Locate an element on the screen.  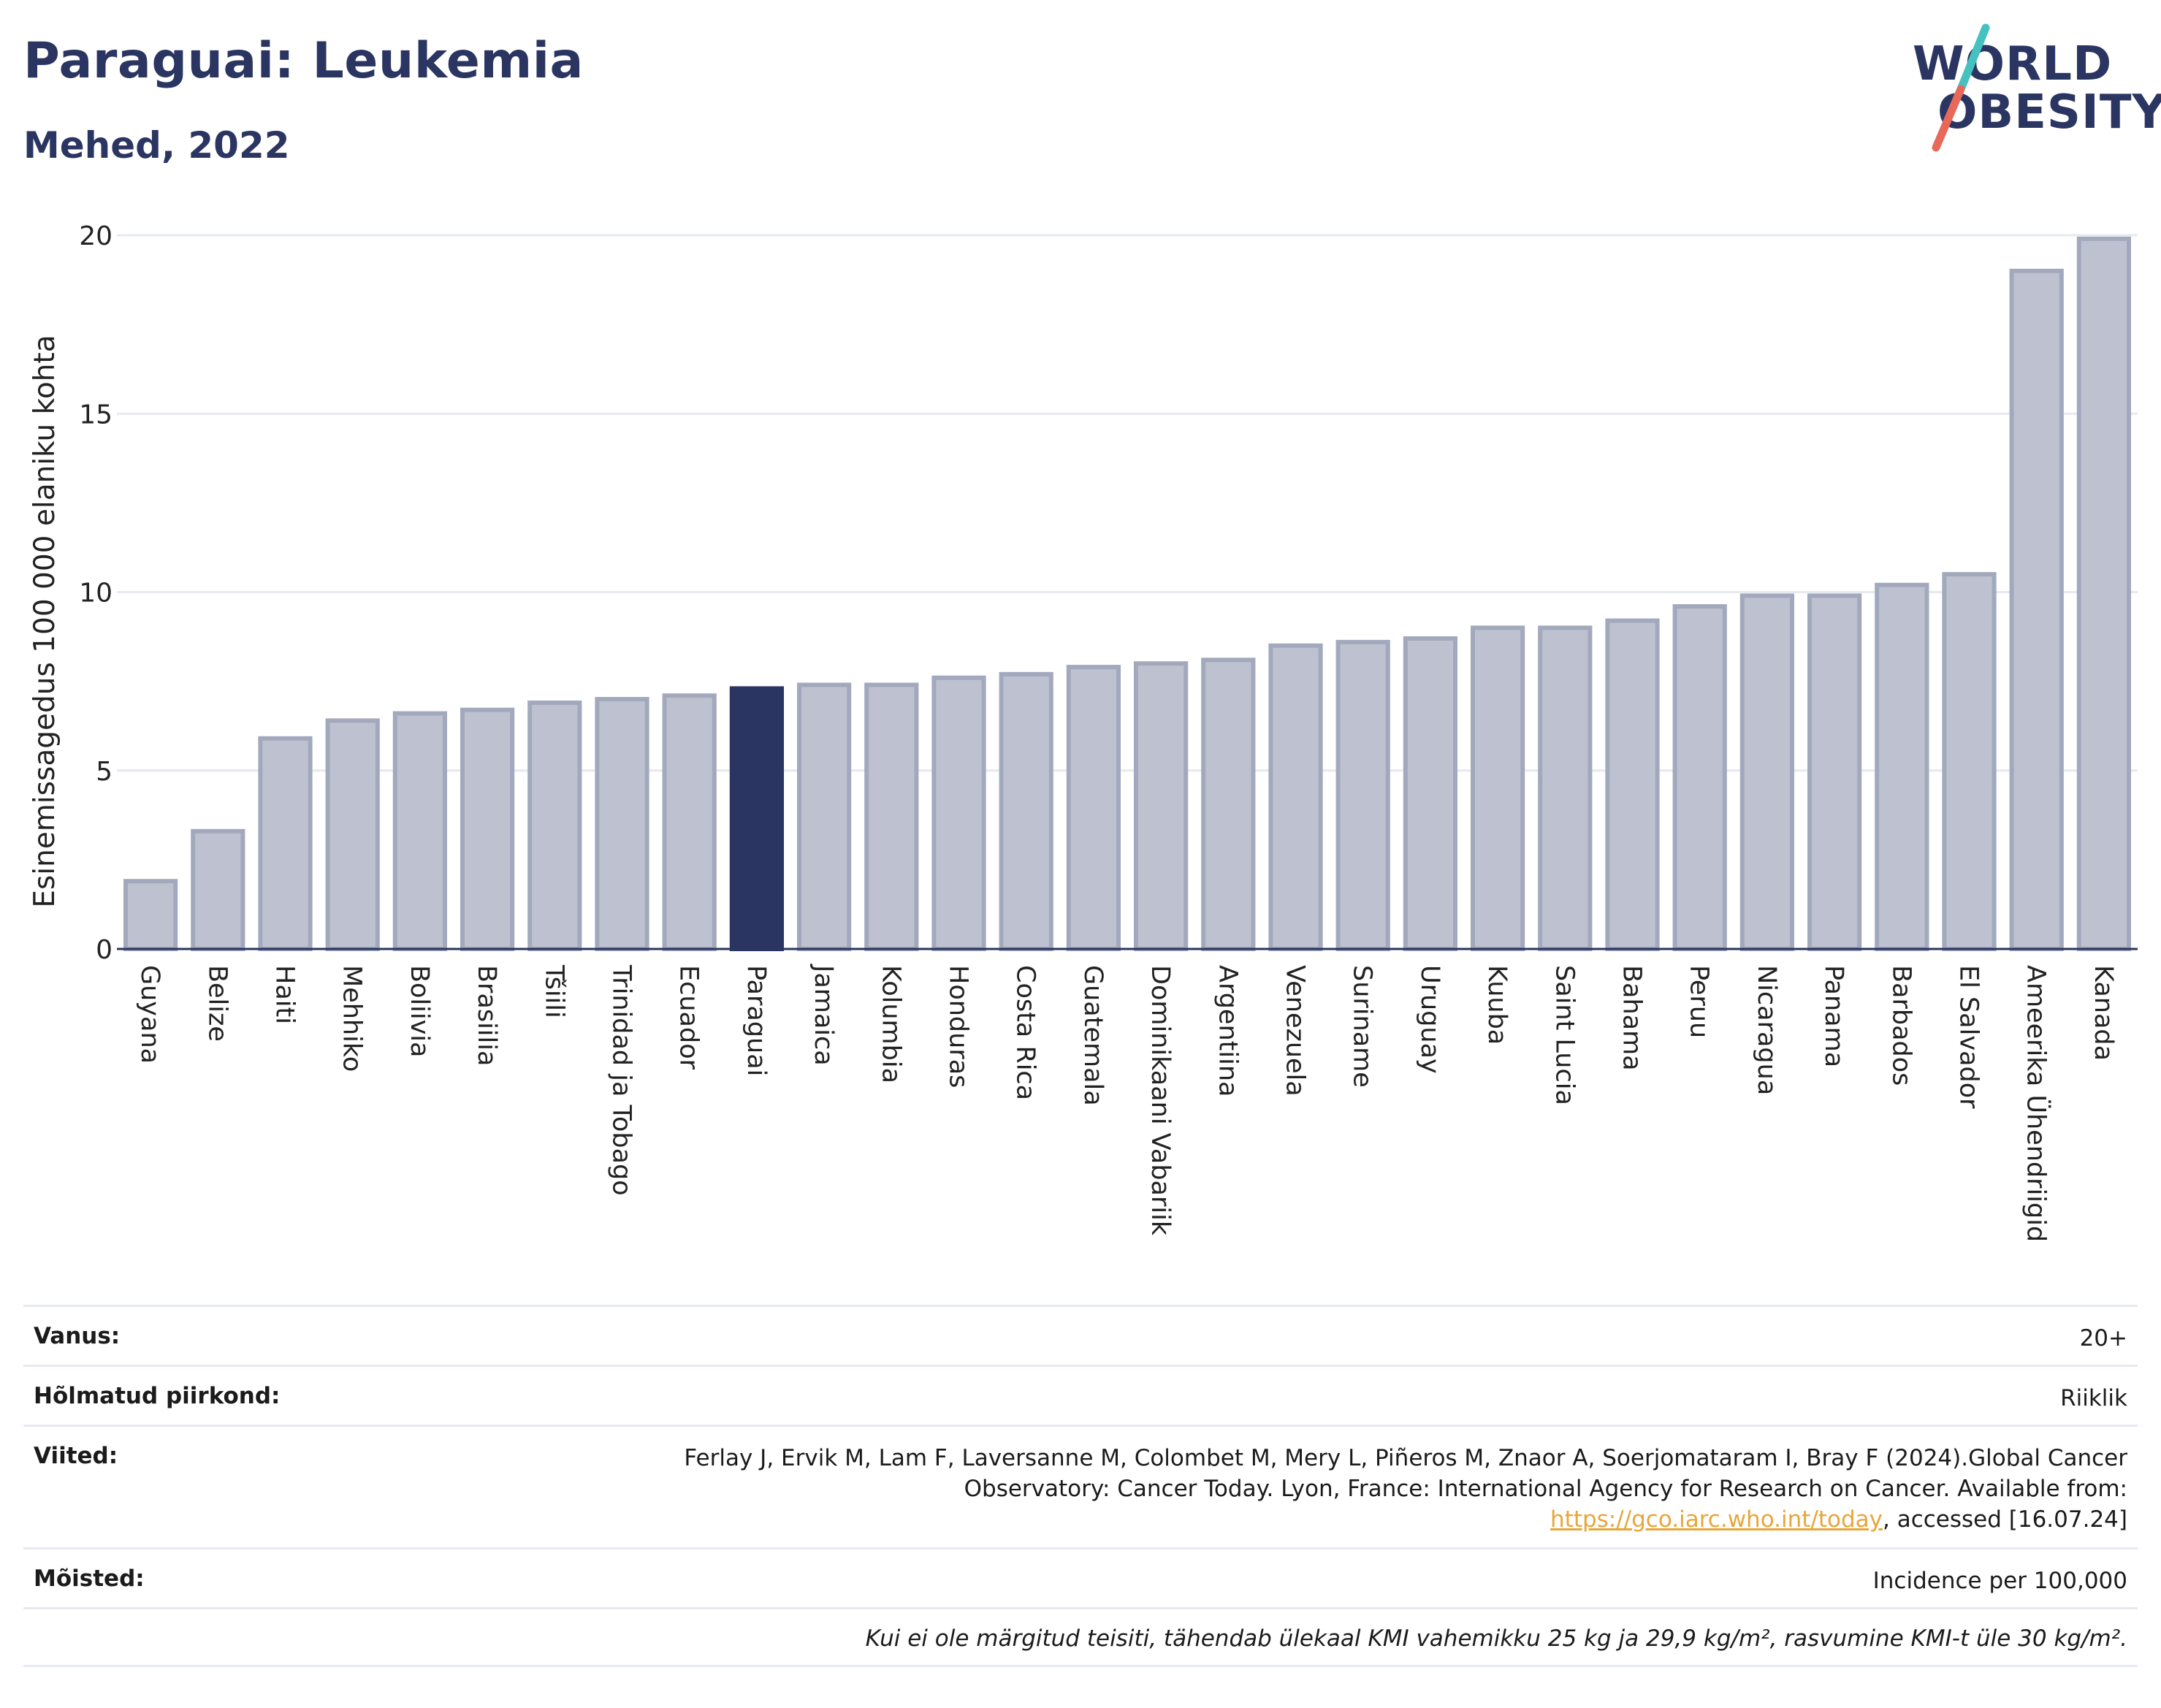
x-tick-label: Kanada is located at coordinates (2103, 1013).